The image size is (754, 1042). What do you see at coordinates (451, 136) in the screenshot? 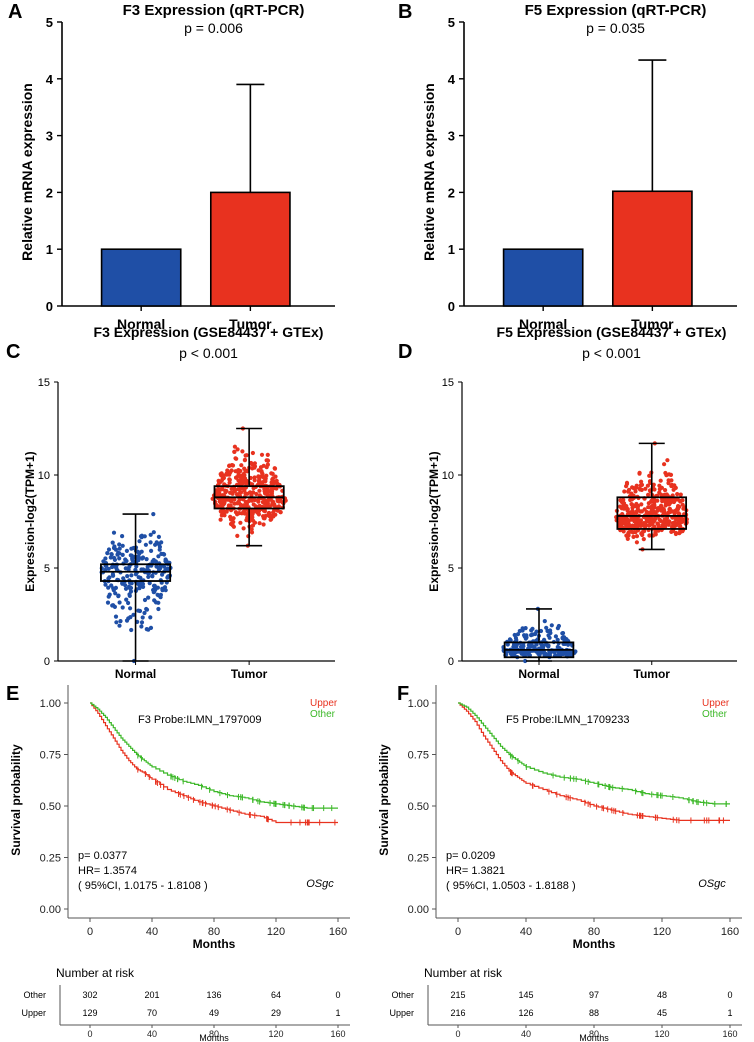
I see `y-tick-label: 3` at bounding box center [451, 136].